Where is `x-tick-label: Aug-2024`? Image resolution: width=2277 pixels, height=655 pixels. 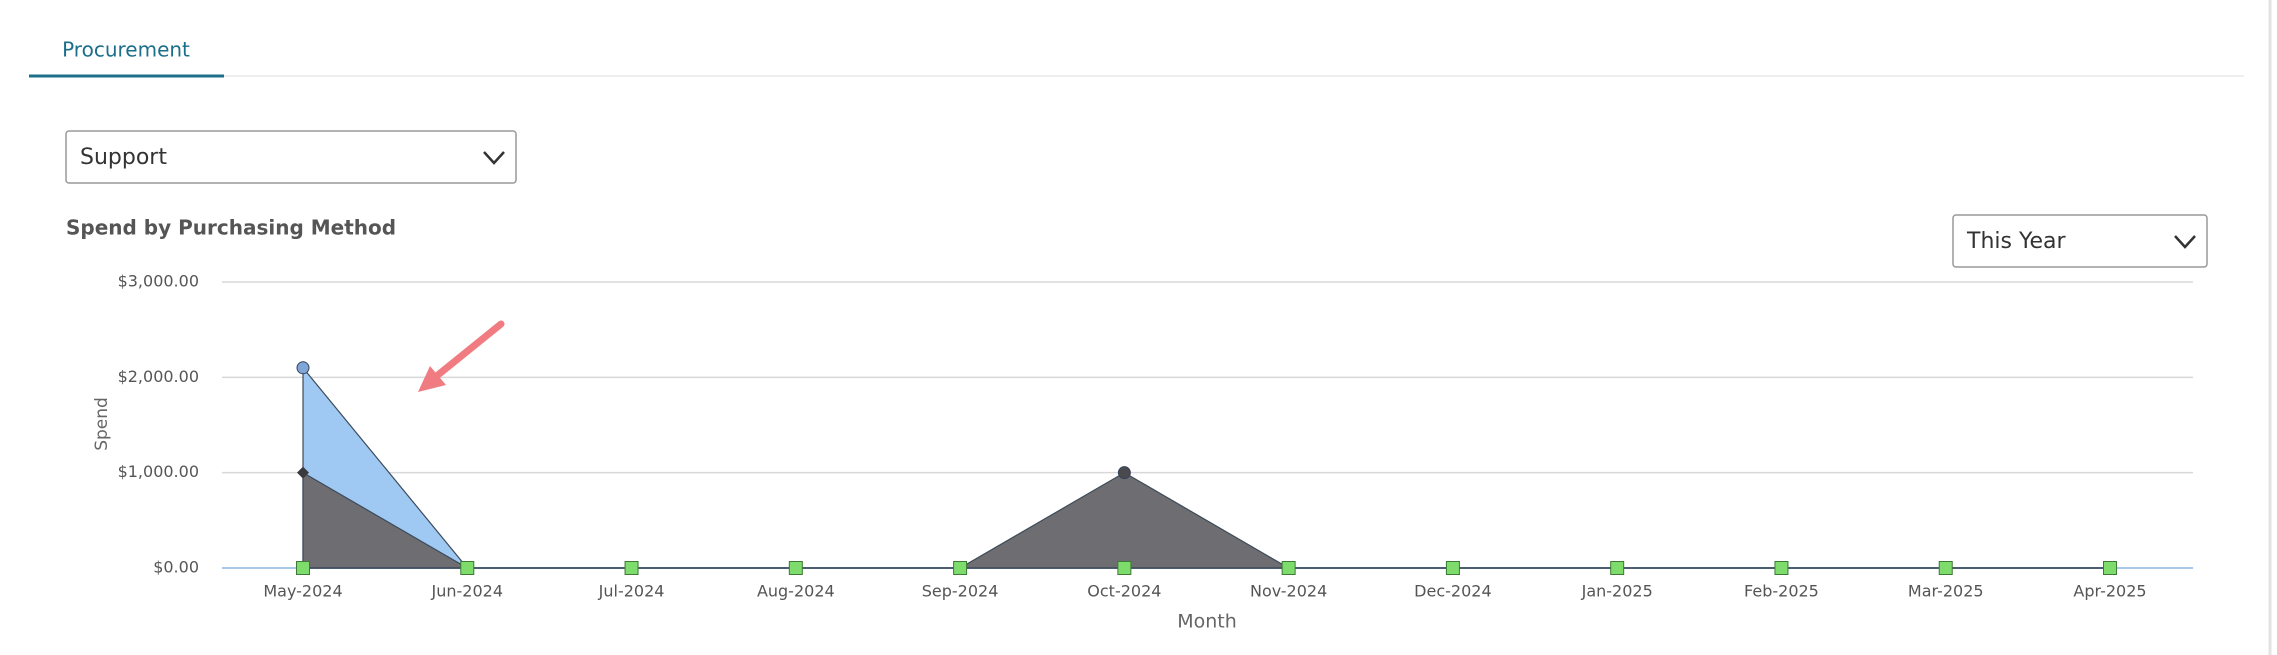 x-tick-label: Aug-2024 is located at coordinates (796, 591).